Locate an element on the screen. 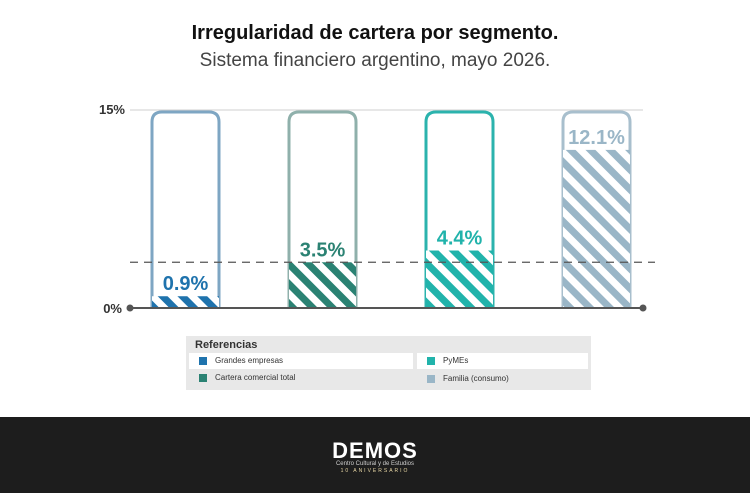  legend-label: Grandes empresas is located at coordinates (249, 360).